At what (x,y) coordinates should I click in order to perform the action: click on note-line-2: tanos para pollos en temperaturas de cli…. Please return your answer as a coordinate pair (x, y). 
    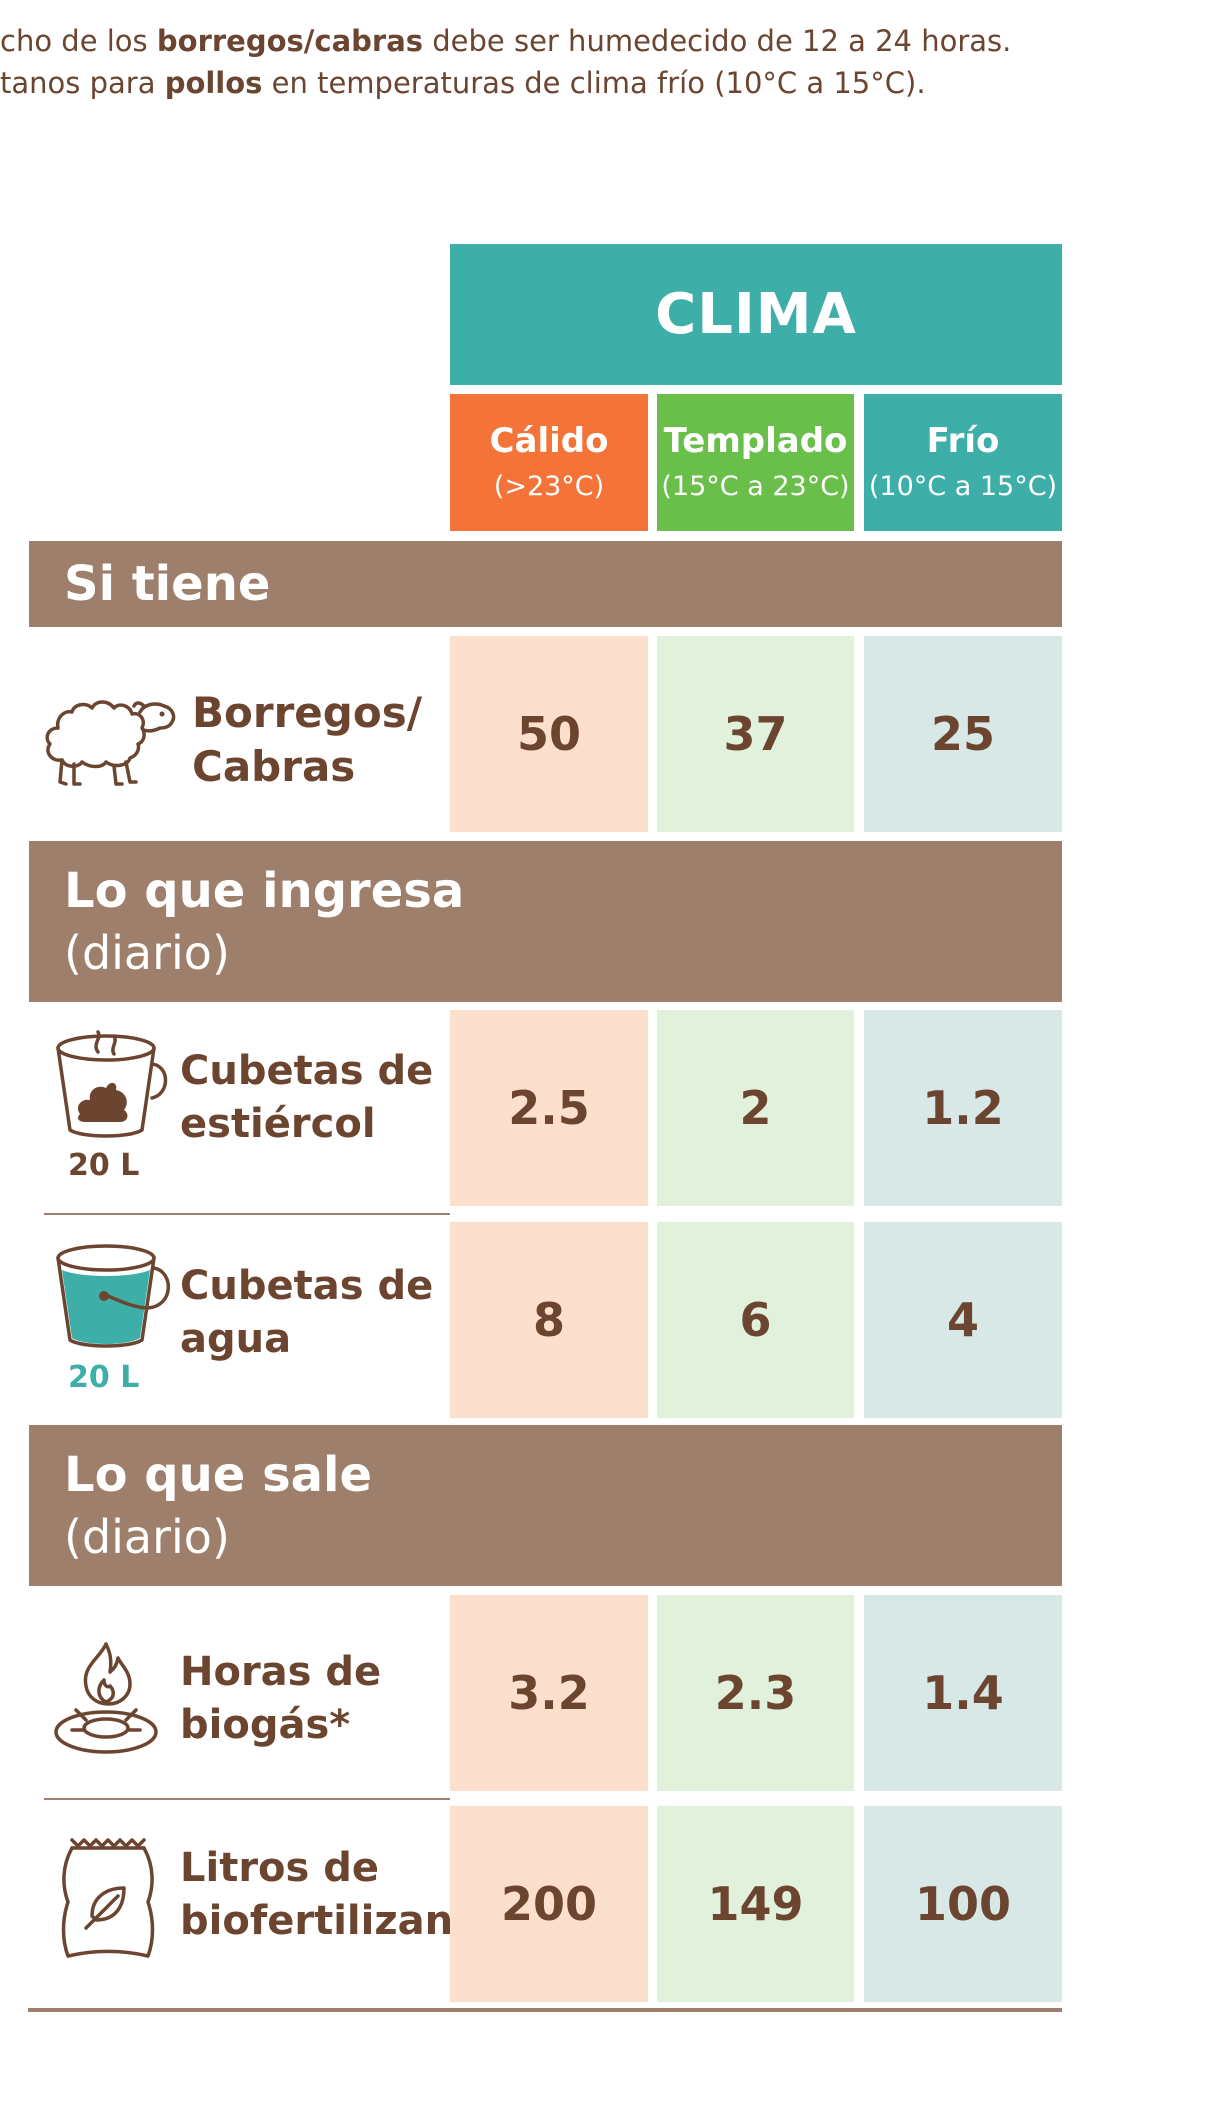
    Looking at the image, I should click on (463, 83).